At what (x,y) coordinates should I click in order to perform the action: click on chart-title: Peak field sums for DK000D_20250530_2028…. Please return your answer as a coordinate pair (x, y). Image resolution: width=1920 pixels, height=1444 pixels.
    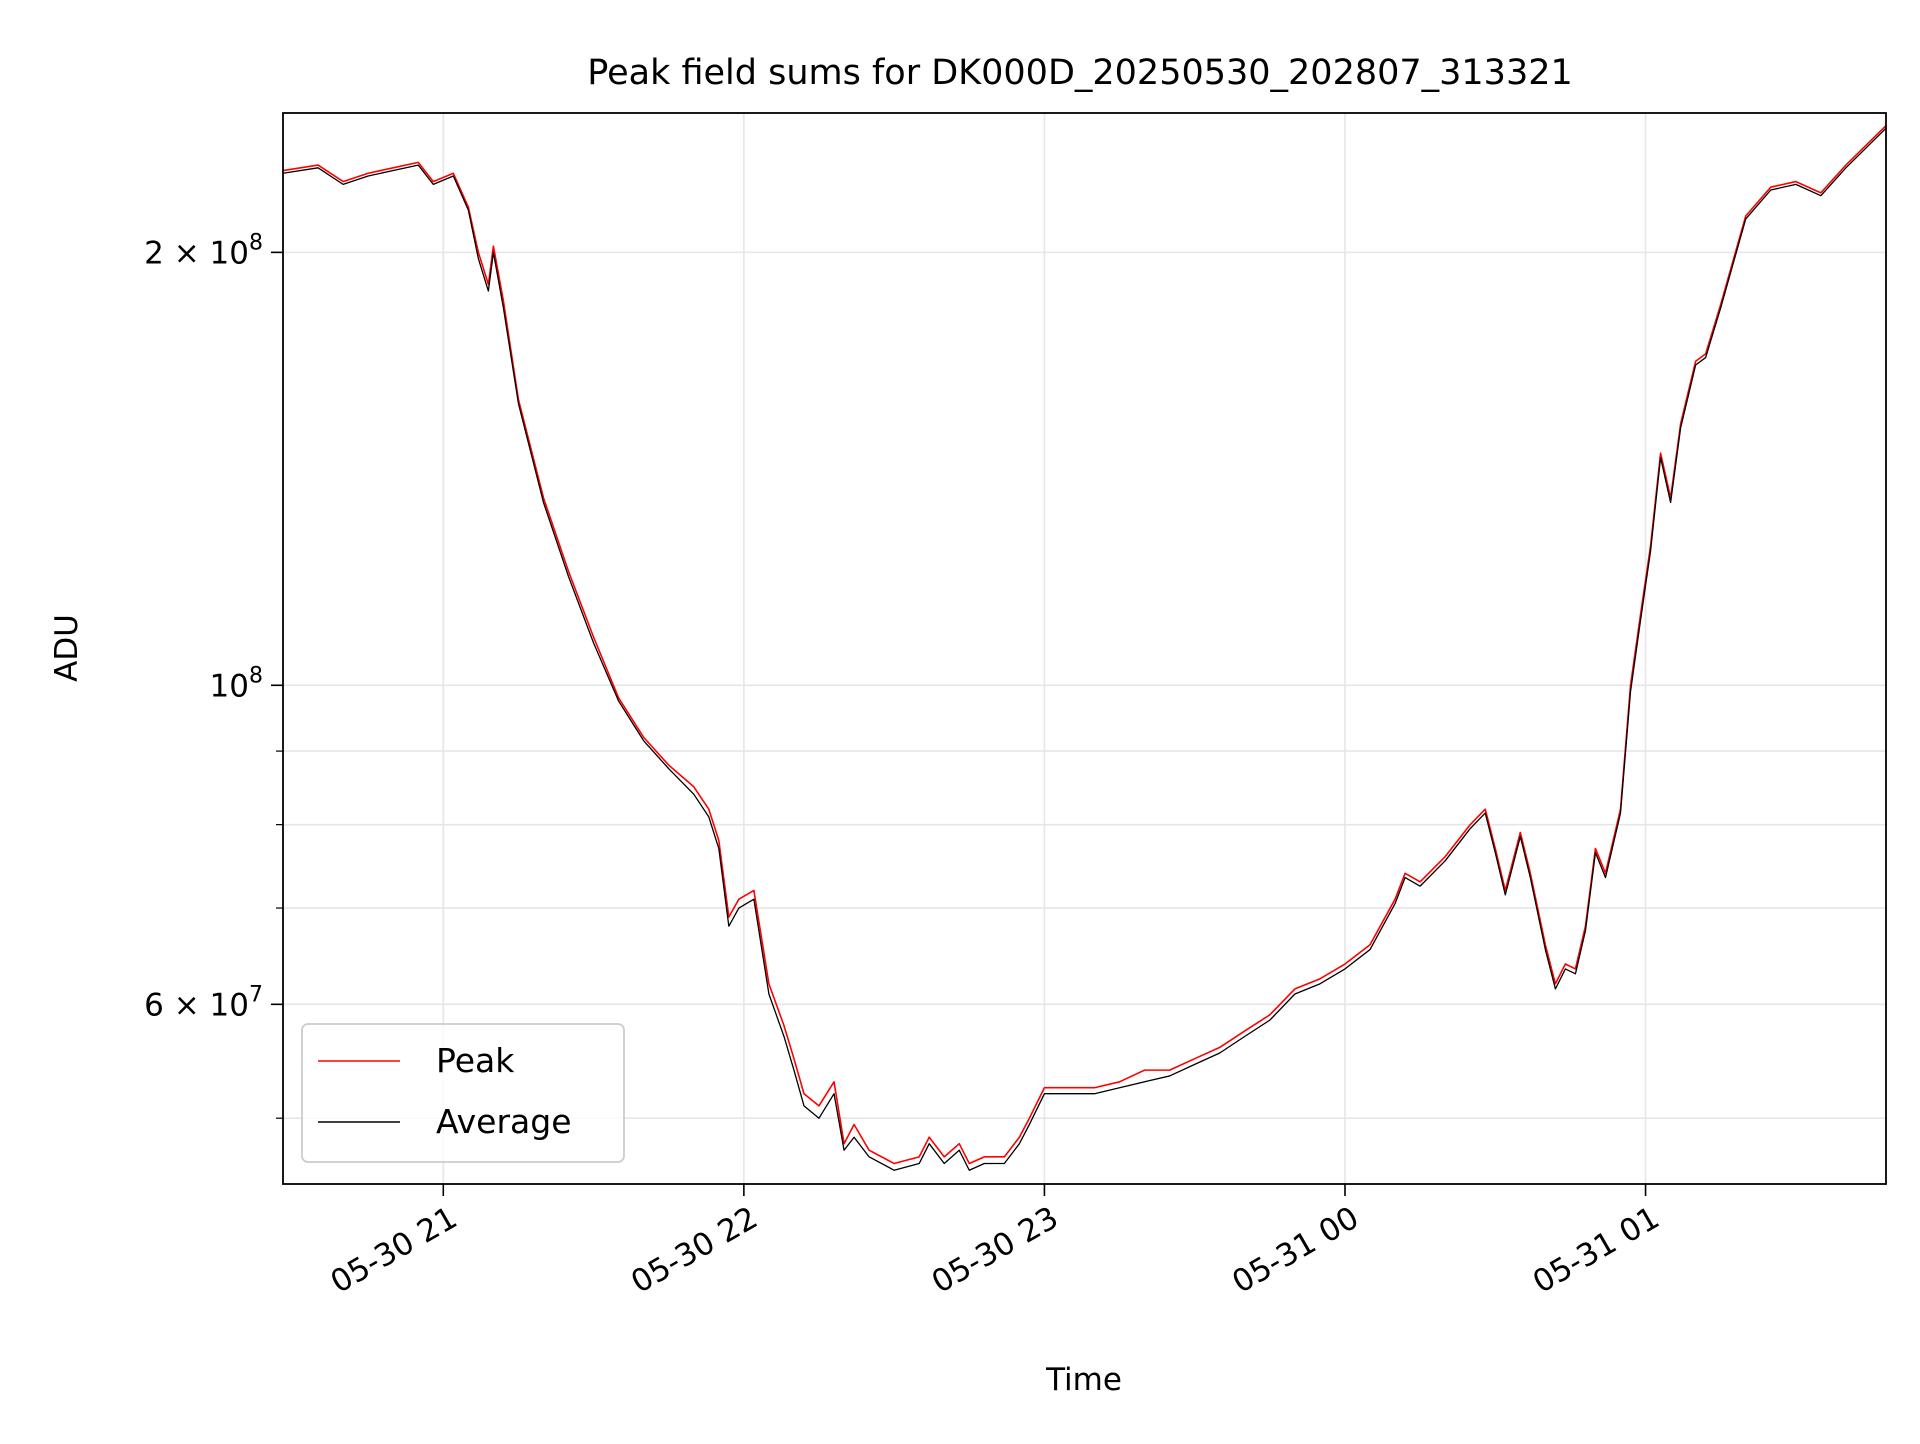
    Looking at the image, I should click on (1080, 73).